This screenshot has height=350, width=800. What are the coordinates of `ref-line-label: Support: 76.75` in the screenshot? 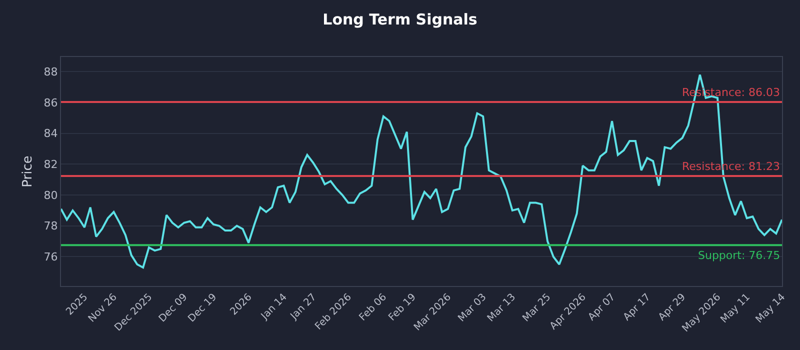 It's located at (739, 255).